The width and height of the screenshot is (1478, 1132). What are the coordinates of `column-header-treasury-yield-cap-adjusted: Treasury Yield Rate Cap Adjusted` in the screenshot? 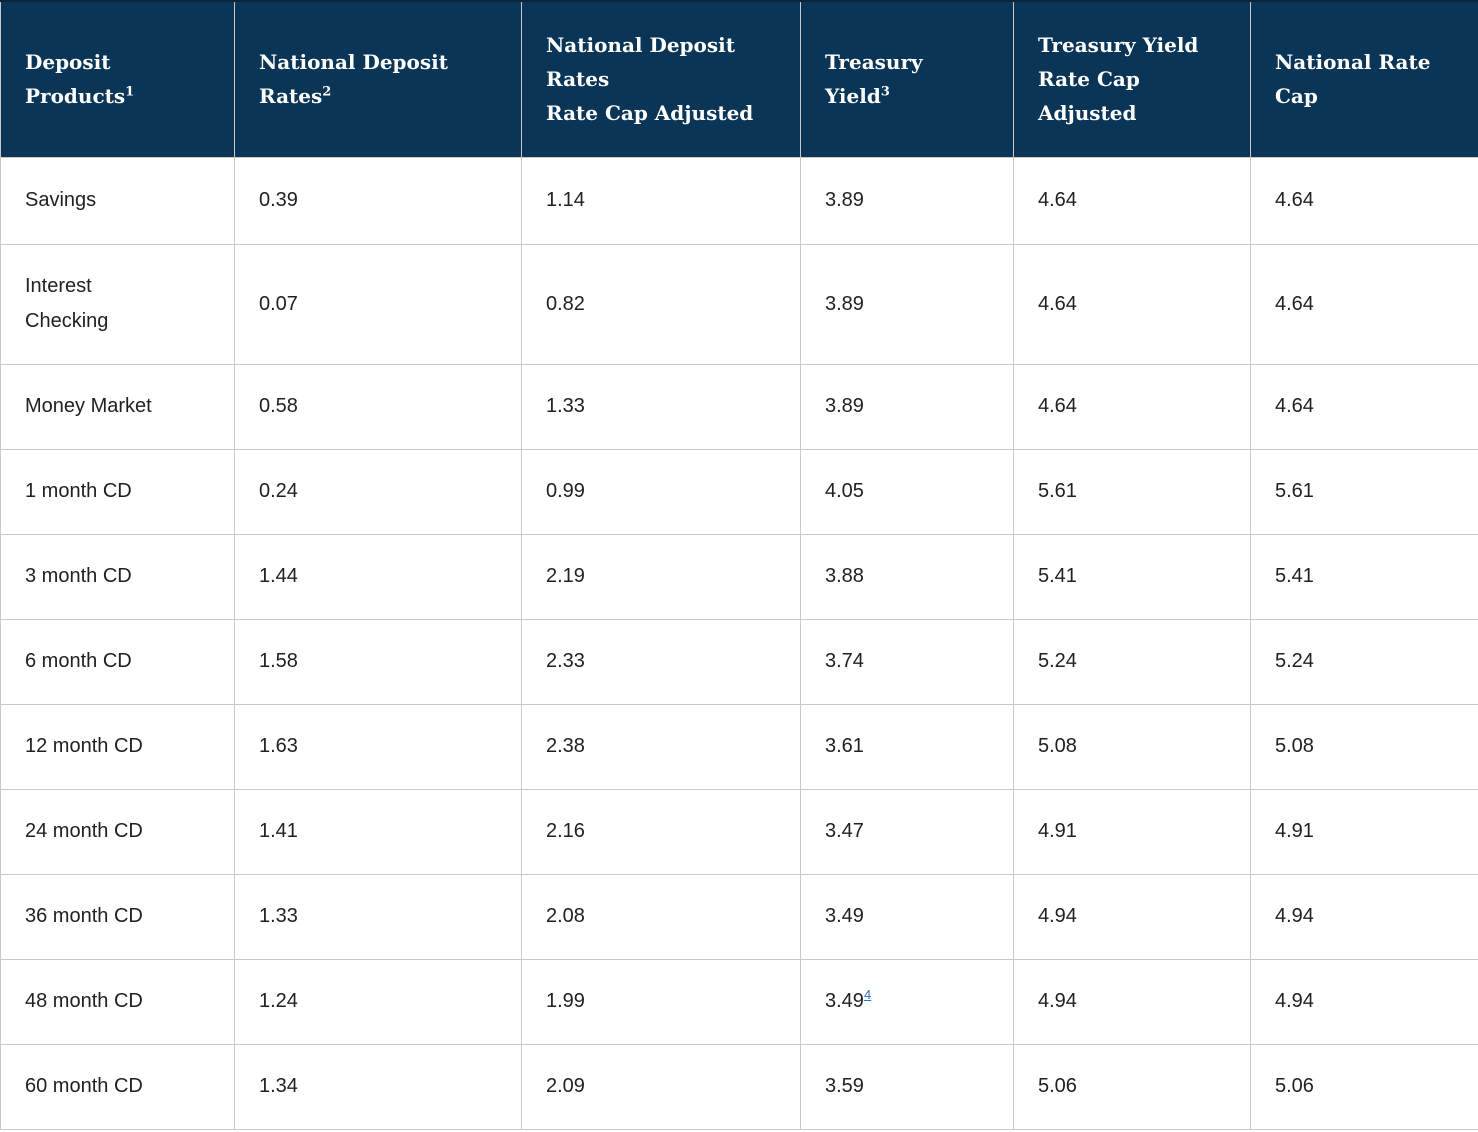 It's located at (1132, 79).